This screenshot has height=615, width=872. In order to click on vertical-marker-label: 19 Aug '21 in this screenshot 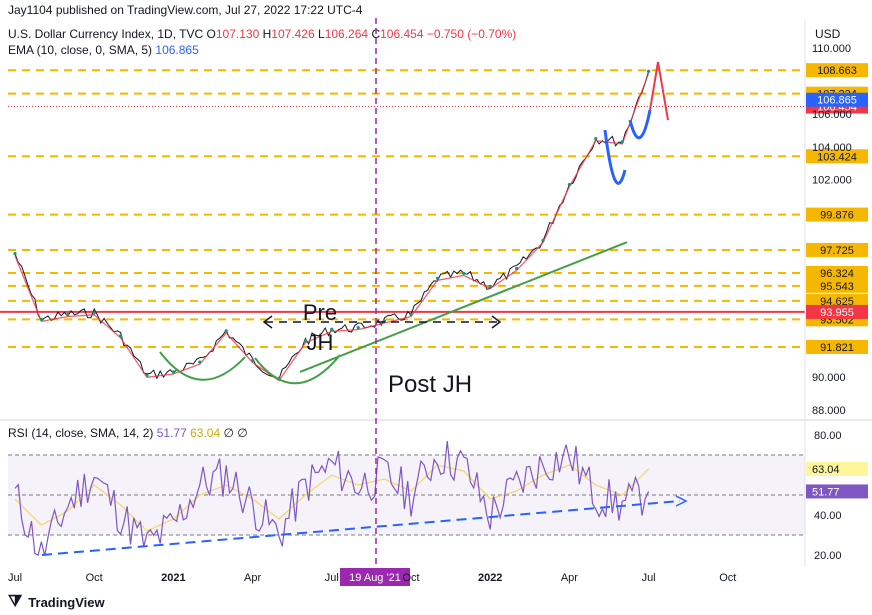, I will do `click(375, 578)`.